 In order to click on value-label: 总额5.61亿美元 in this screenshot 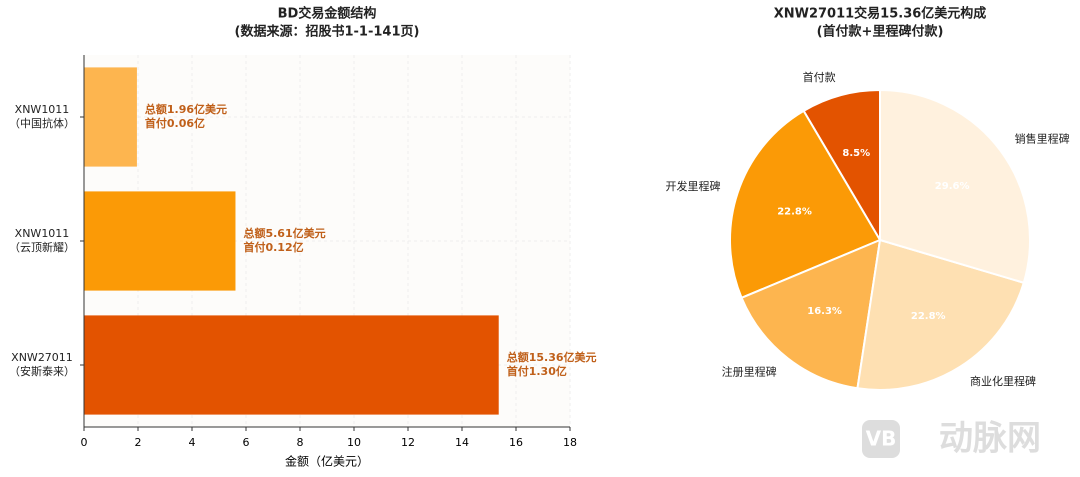, I will do `click(284, 233)`.